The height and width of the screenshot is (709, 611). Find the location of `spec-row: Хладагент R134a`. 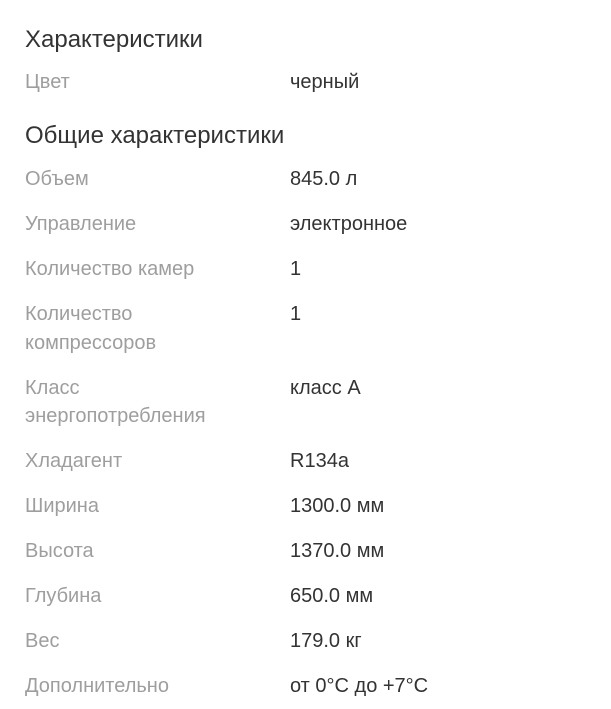

spec-row: Хладагент R134a is located at coordinates (318, 461).